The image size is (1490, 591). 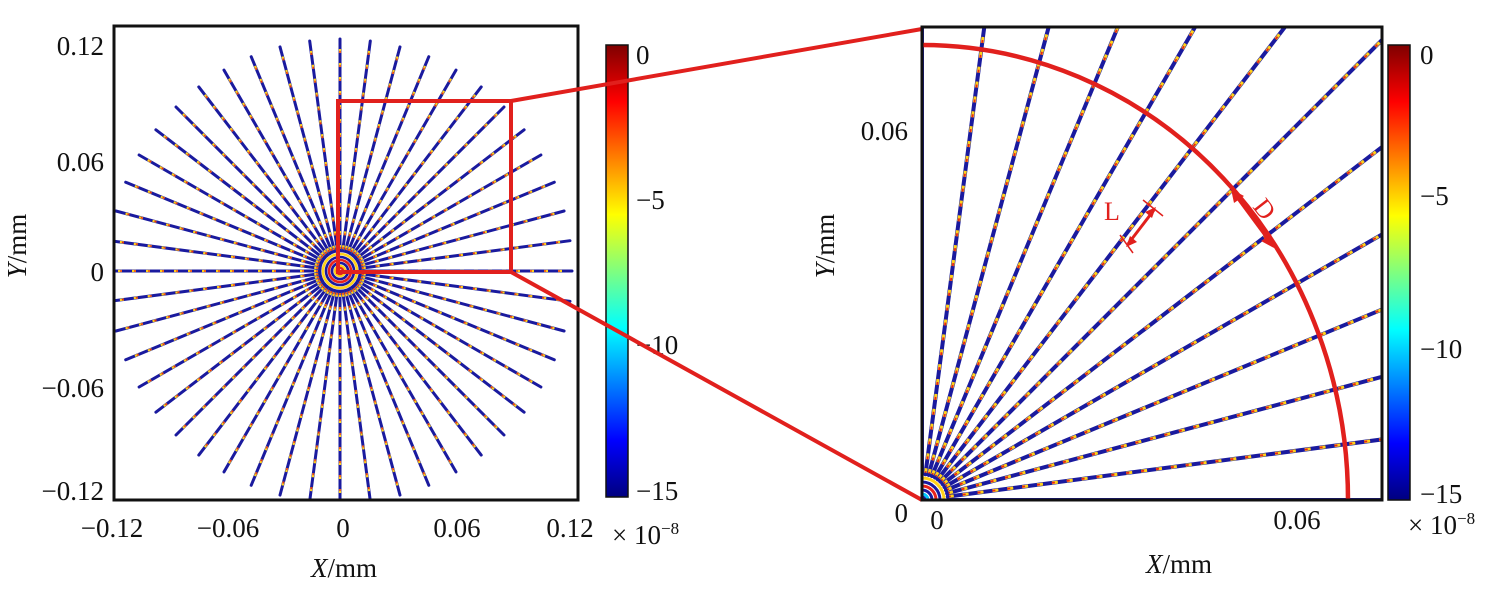 What do you see at coordinates (1150, 212) in the screenshot?
I see `length-arrowhead-top` at bounding box center [1150, 212].